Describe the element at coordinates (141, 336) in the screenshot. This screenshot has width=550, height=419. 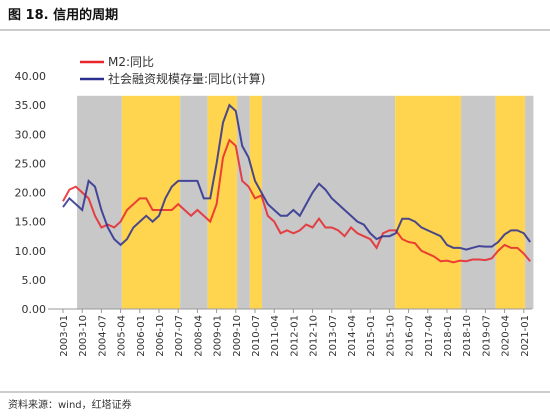
I see `x-tick-label: 2006-01` at that location.